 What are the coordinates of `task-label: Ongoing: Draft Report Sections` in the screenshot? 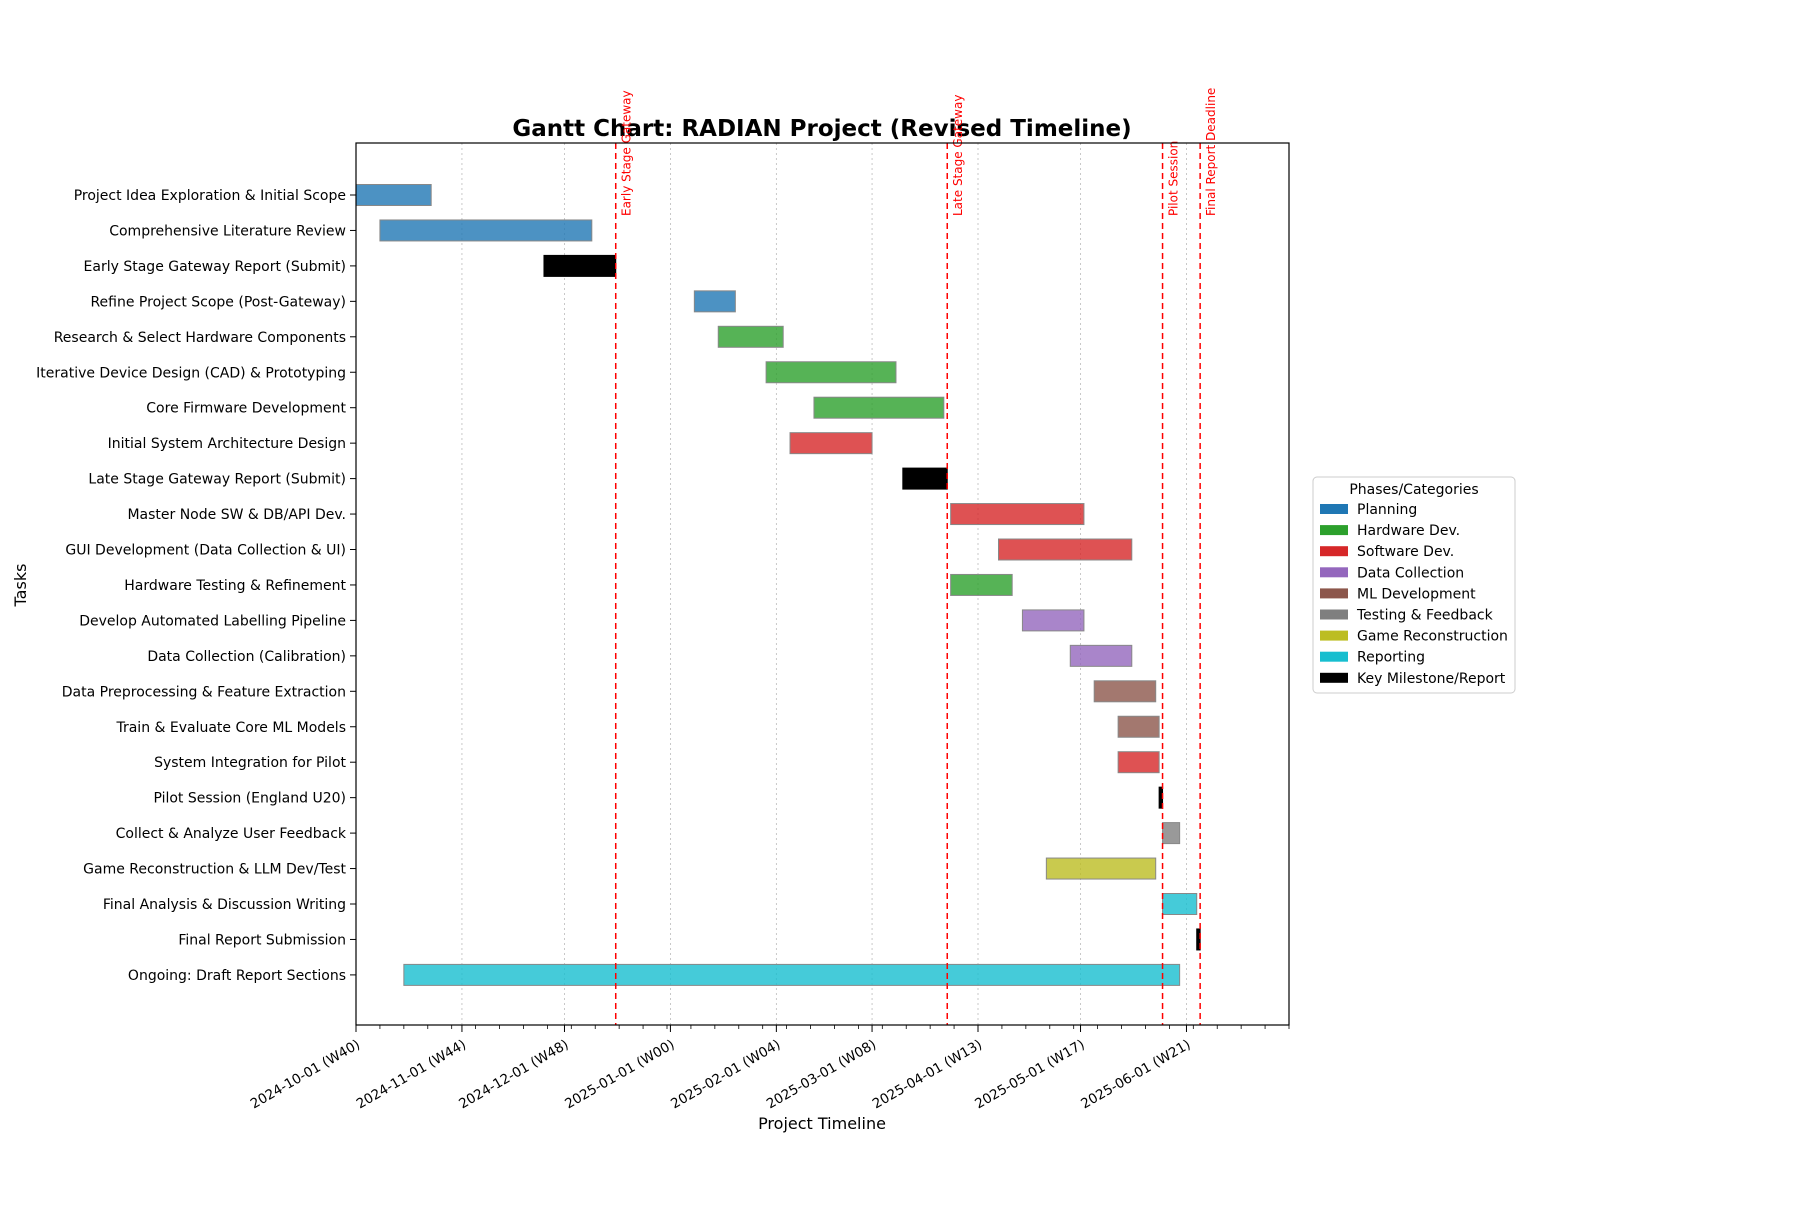 It's located at (237, 976).